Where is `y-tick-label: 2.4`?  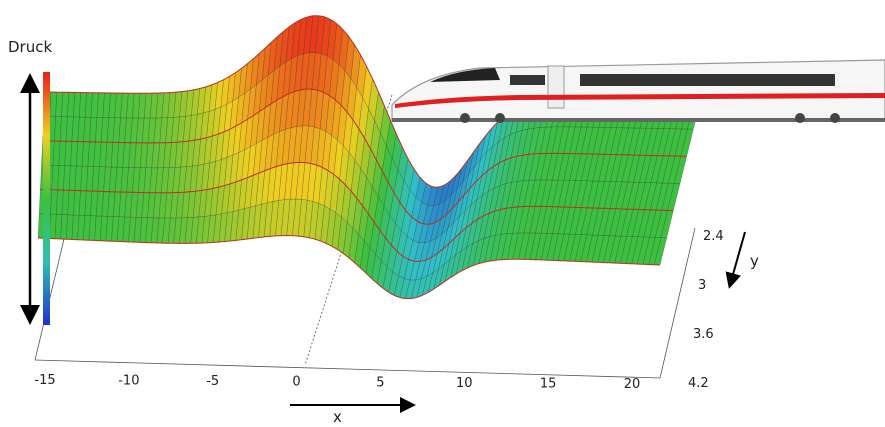 y-tick-label: 2.4 is located at coordinates (713, 236).